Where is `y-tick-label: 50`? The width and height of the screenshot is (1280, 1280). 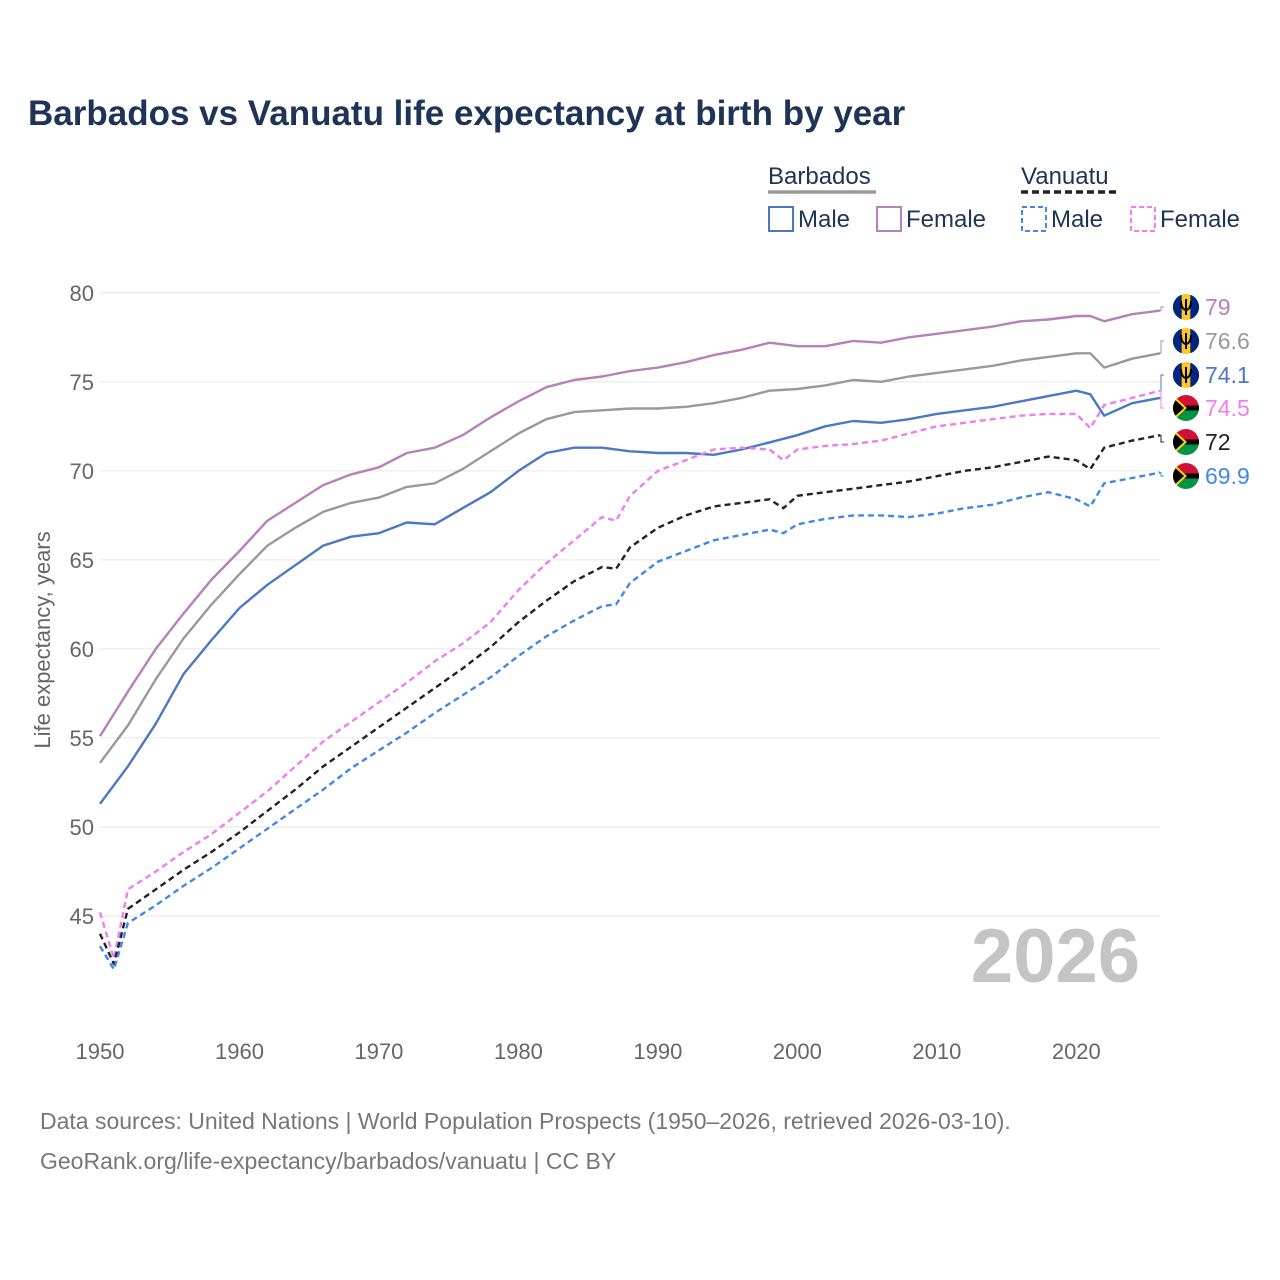 y-tick-label: 50 is located at coordinates (82, 827).